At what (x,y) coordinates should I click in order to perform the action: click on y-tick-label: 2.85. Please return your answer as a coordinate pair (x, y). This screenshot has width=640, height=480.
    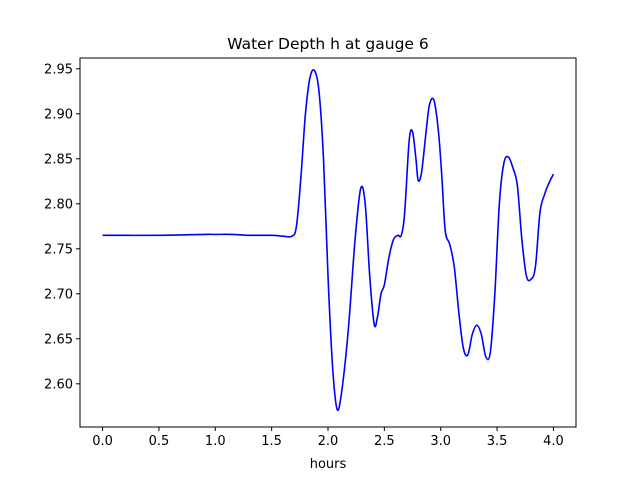
    Looking at the image, I should click on (58, 159).